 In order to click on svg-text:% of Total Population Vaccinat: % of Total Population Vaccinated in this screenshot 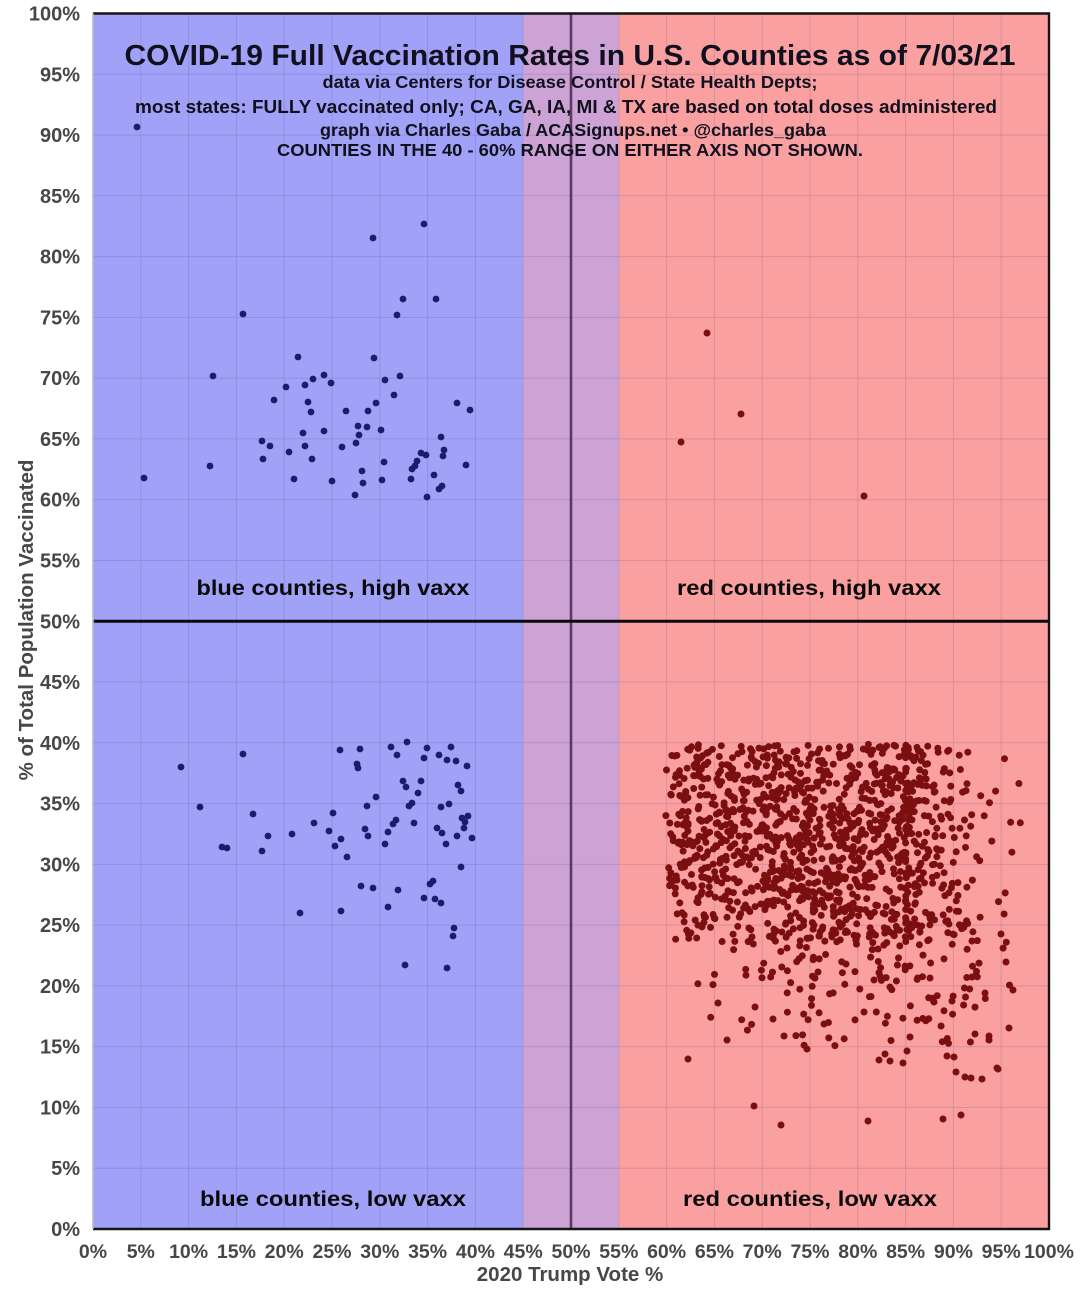, I will do `click(26, 620)`.